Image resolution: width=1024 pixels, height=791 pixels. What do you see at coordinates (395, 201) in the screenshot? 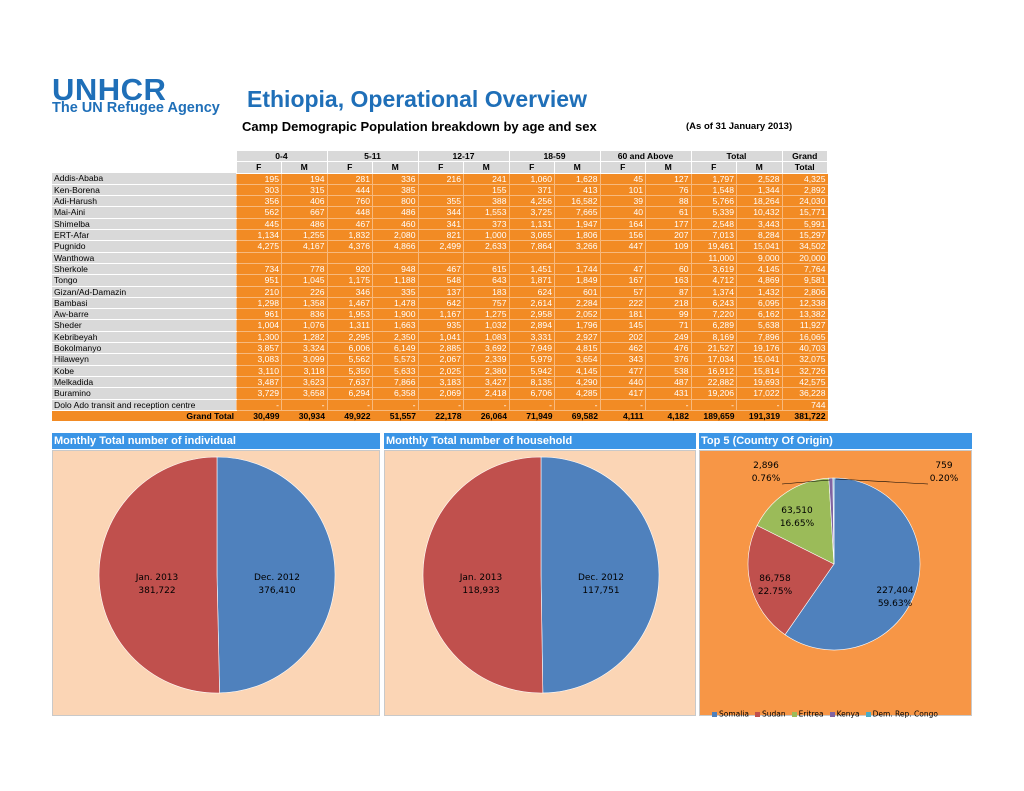
I see `table-cell: 800` at bounding box center [395, 201].